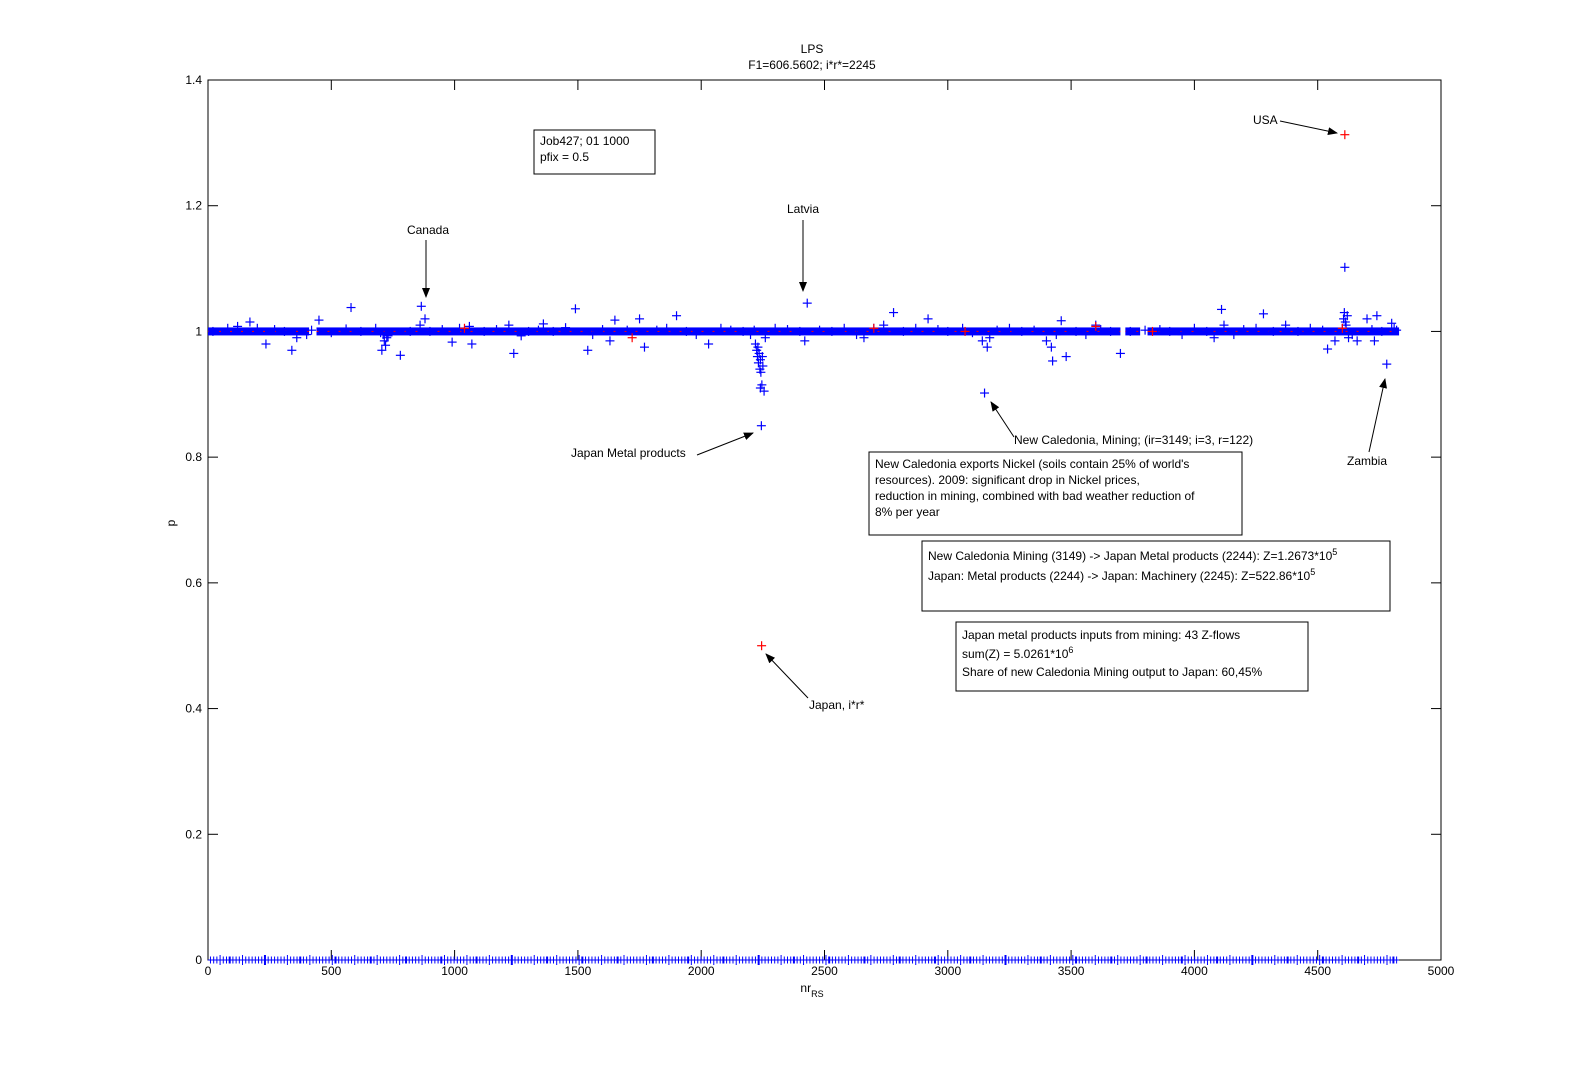 This screenshot has width=1585, height=1073. I want to click on chart-title: LPS, so click(812, 49).